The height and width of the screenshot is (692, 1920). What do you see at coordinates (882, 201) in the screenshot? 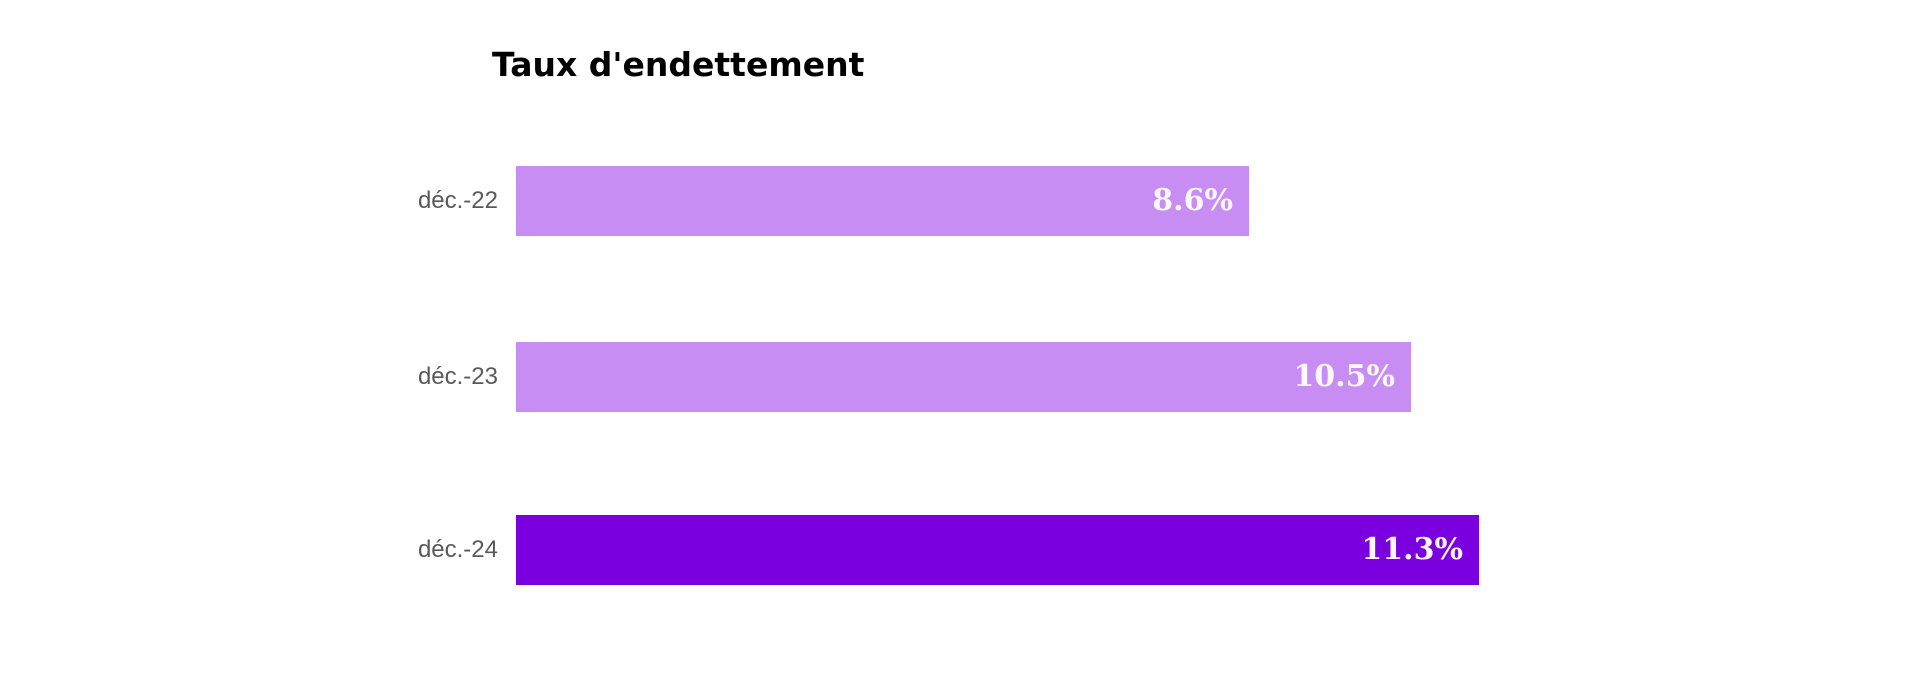
I see `bar-dec-22: 8.6%` at bounding box center [882, 201].